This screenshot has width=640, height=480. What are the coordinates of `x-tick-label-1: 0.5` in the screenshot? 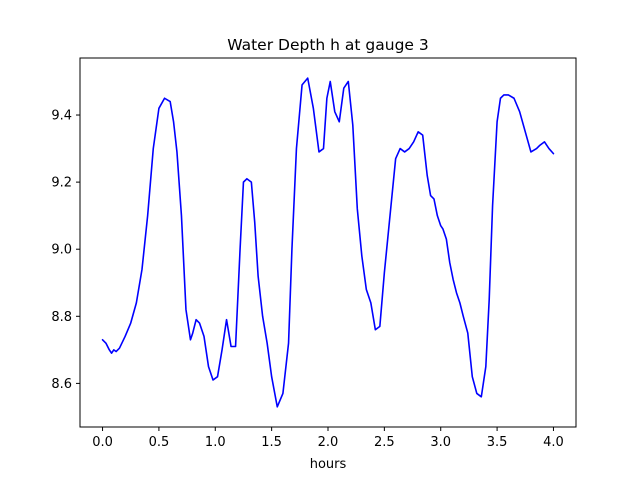 It's located at (159, 442).